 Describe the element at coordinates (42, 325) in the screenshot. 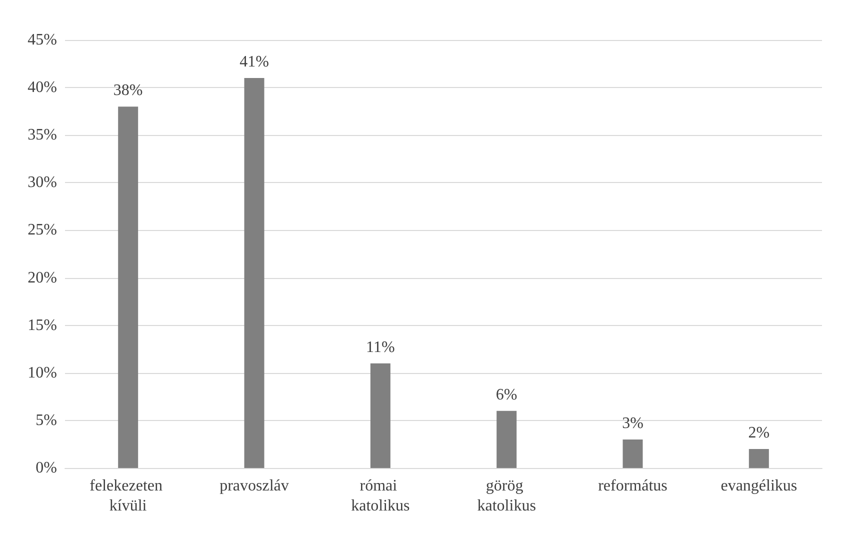

I see `y-tick-label: 15%` at that location.